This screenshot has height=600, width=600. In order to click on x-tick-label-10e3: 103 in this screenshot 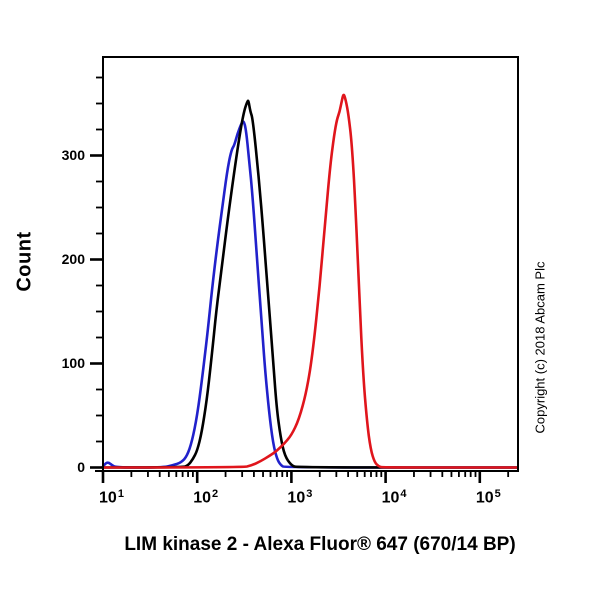, I will do `click(299, 497)`.